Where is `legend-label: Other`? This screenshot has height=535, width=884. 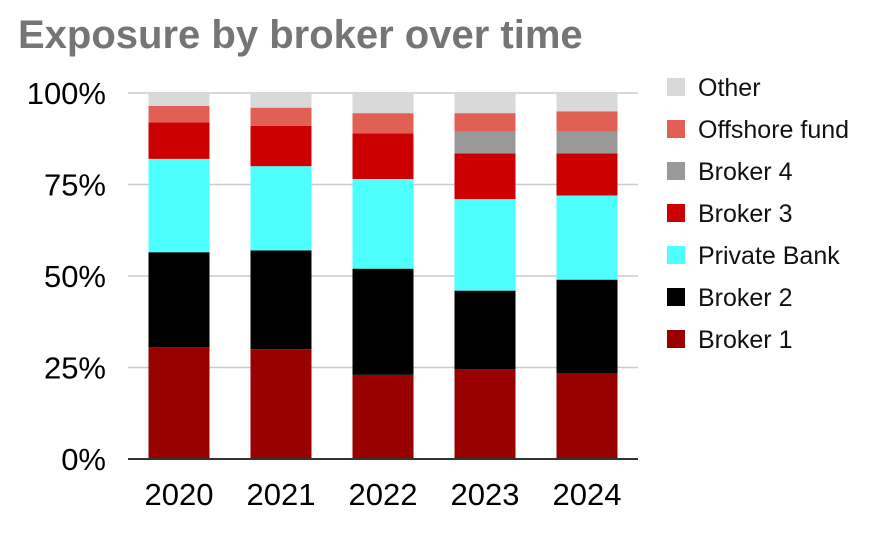
legend-label: Other is located at coordinates (729, 88).